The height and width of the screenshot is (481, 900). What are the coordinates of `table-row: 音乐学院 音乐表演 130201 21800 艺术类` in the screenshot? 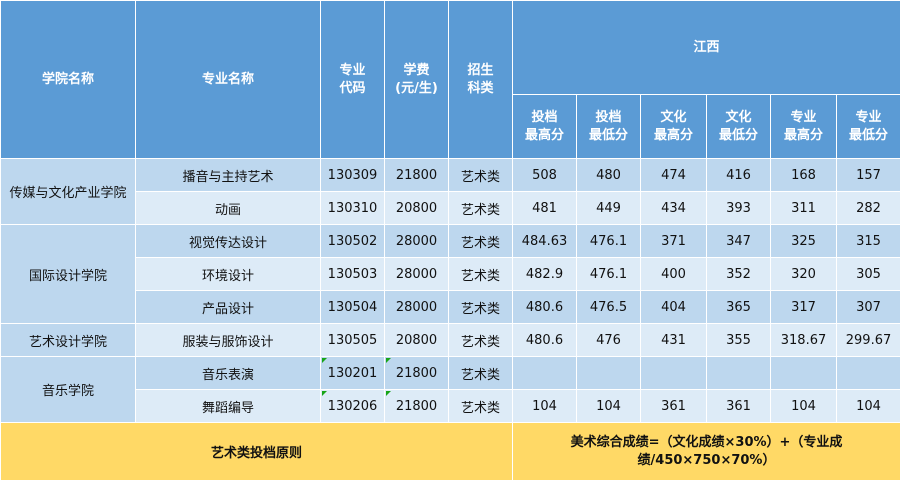 It's located at (450, 373).